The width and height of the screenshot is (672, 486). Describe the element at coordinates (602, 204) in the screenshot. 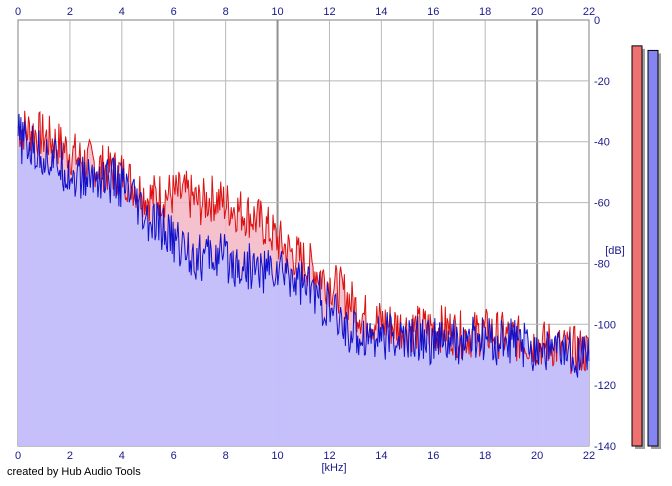

I see `y-tick-label: -60` at that location.